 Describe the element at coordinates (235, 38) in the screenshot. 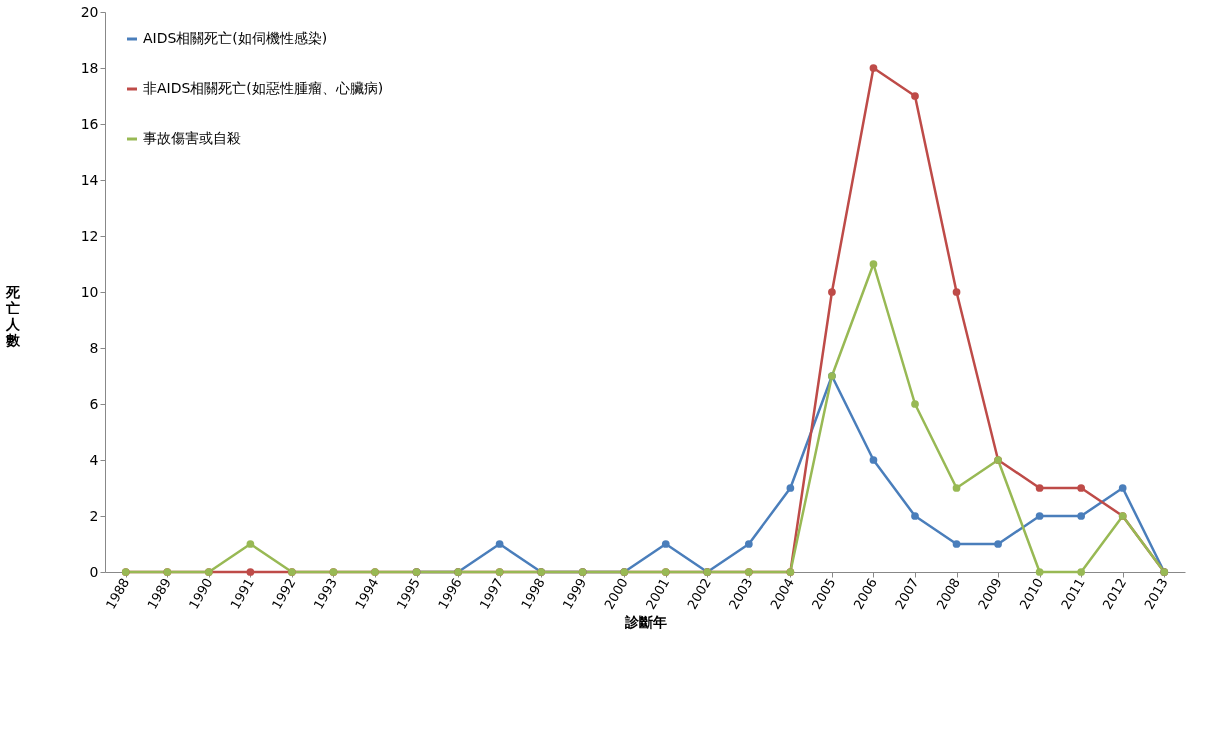

I see `legend-label: AIDS相關死亡(如伺機性感染)` at that location.